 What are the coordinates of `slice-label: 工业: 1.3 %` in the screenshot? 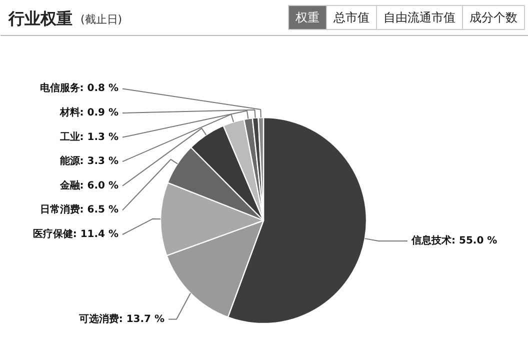 It's located at (88, 136).